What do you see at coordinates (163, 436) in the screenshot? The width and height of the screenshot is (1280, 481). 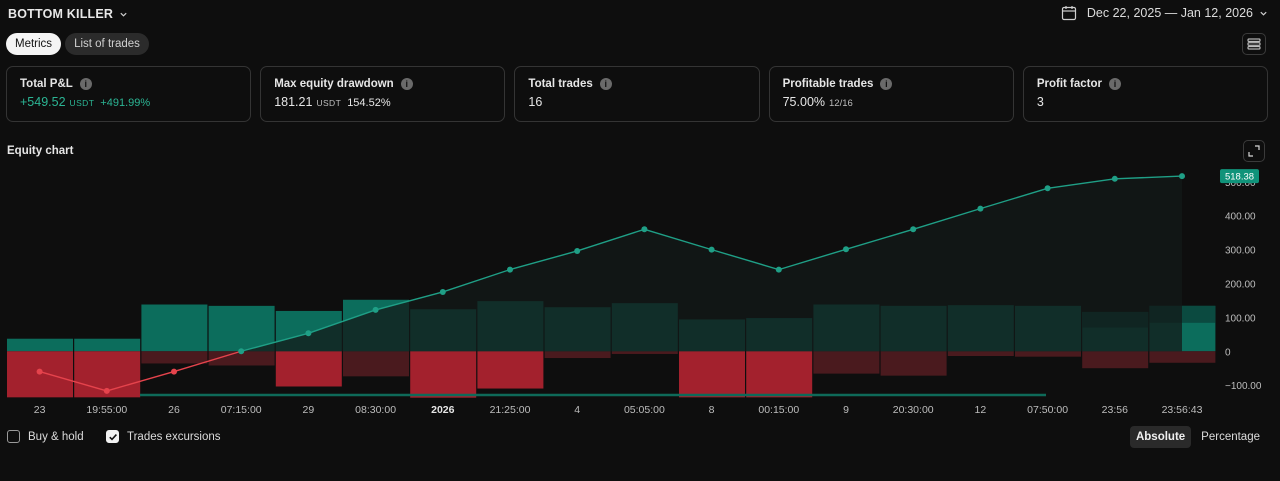 I see `trades-excursions-checkbox: Trades excursions` at bounding box center [163, 436].